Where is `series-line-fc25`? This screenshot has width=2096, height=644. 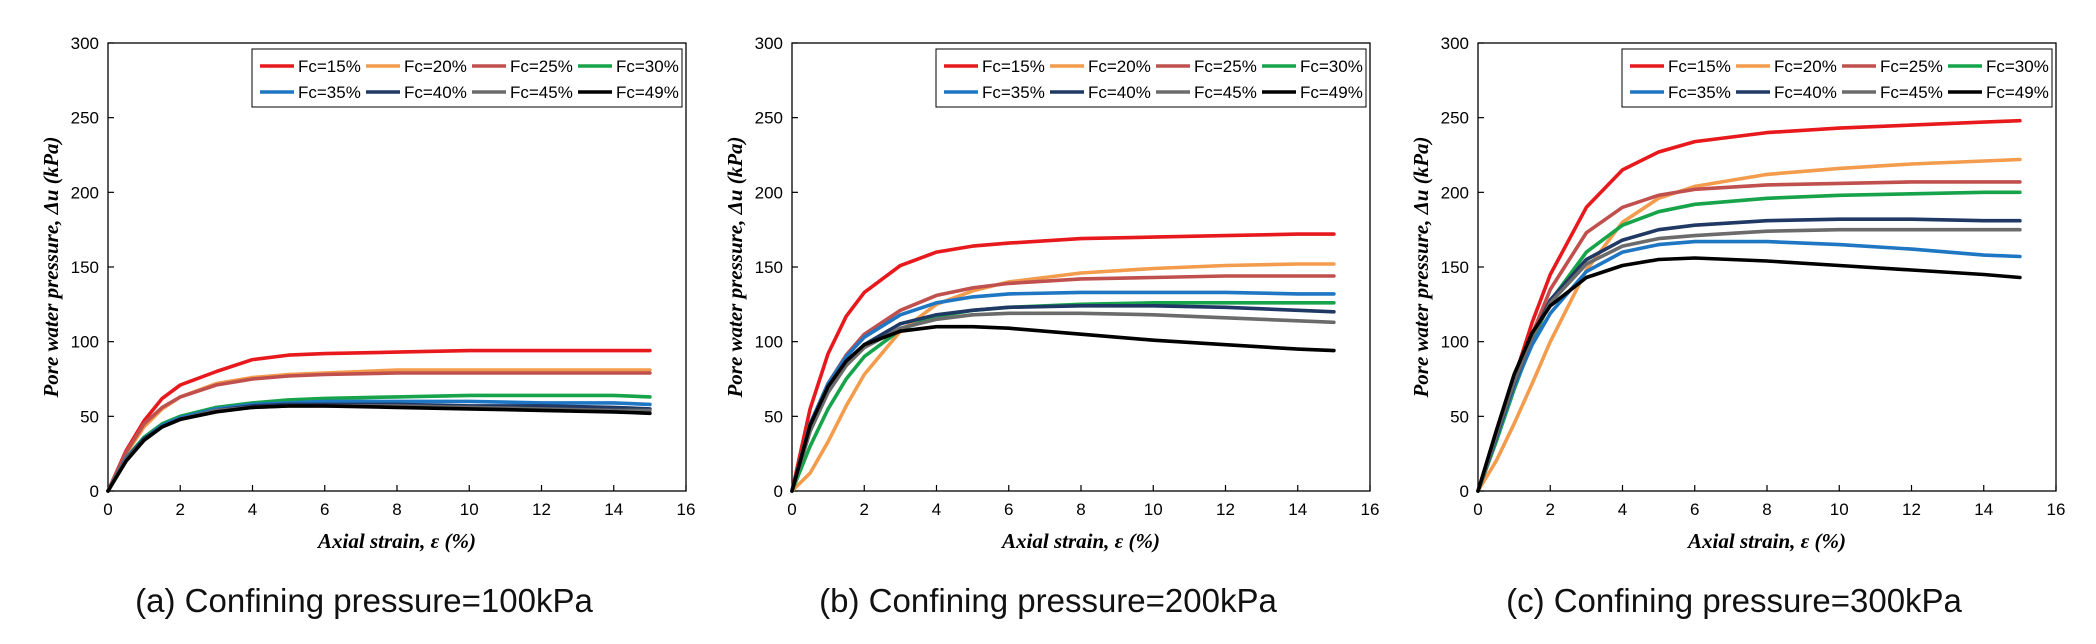 series-line-fc25 is located at coordinates (379, 432).